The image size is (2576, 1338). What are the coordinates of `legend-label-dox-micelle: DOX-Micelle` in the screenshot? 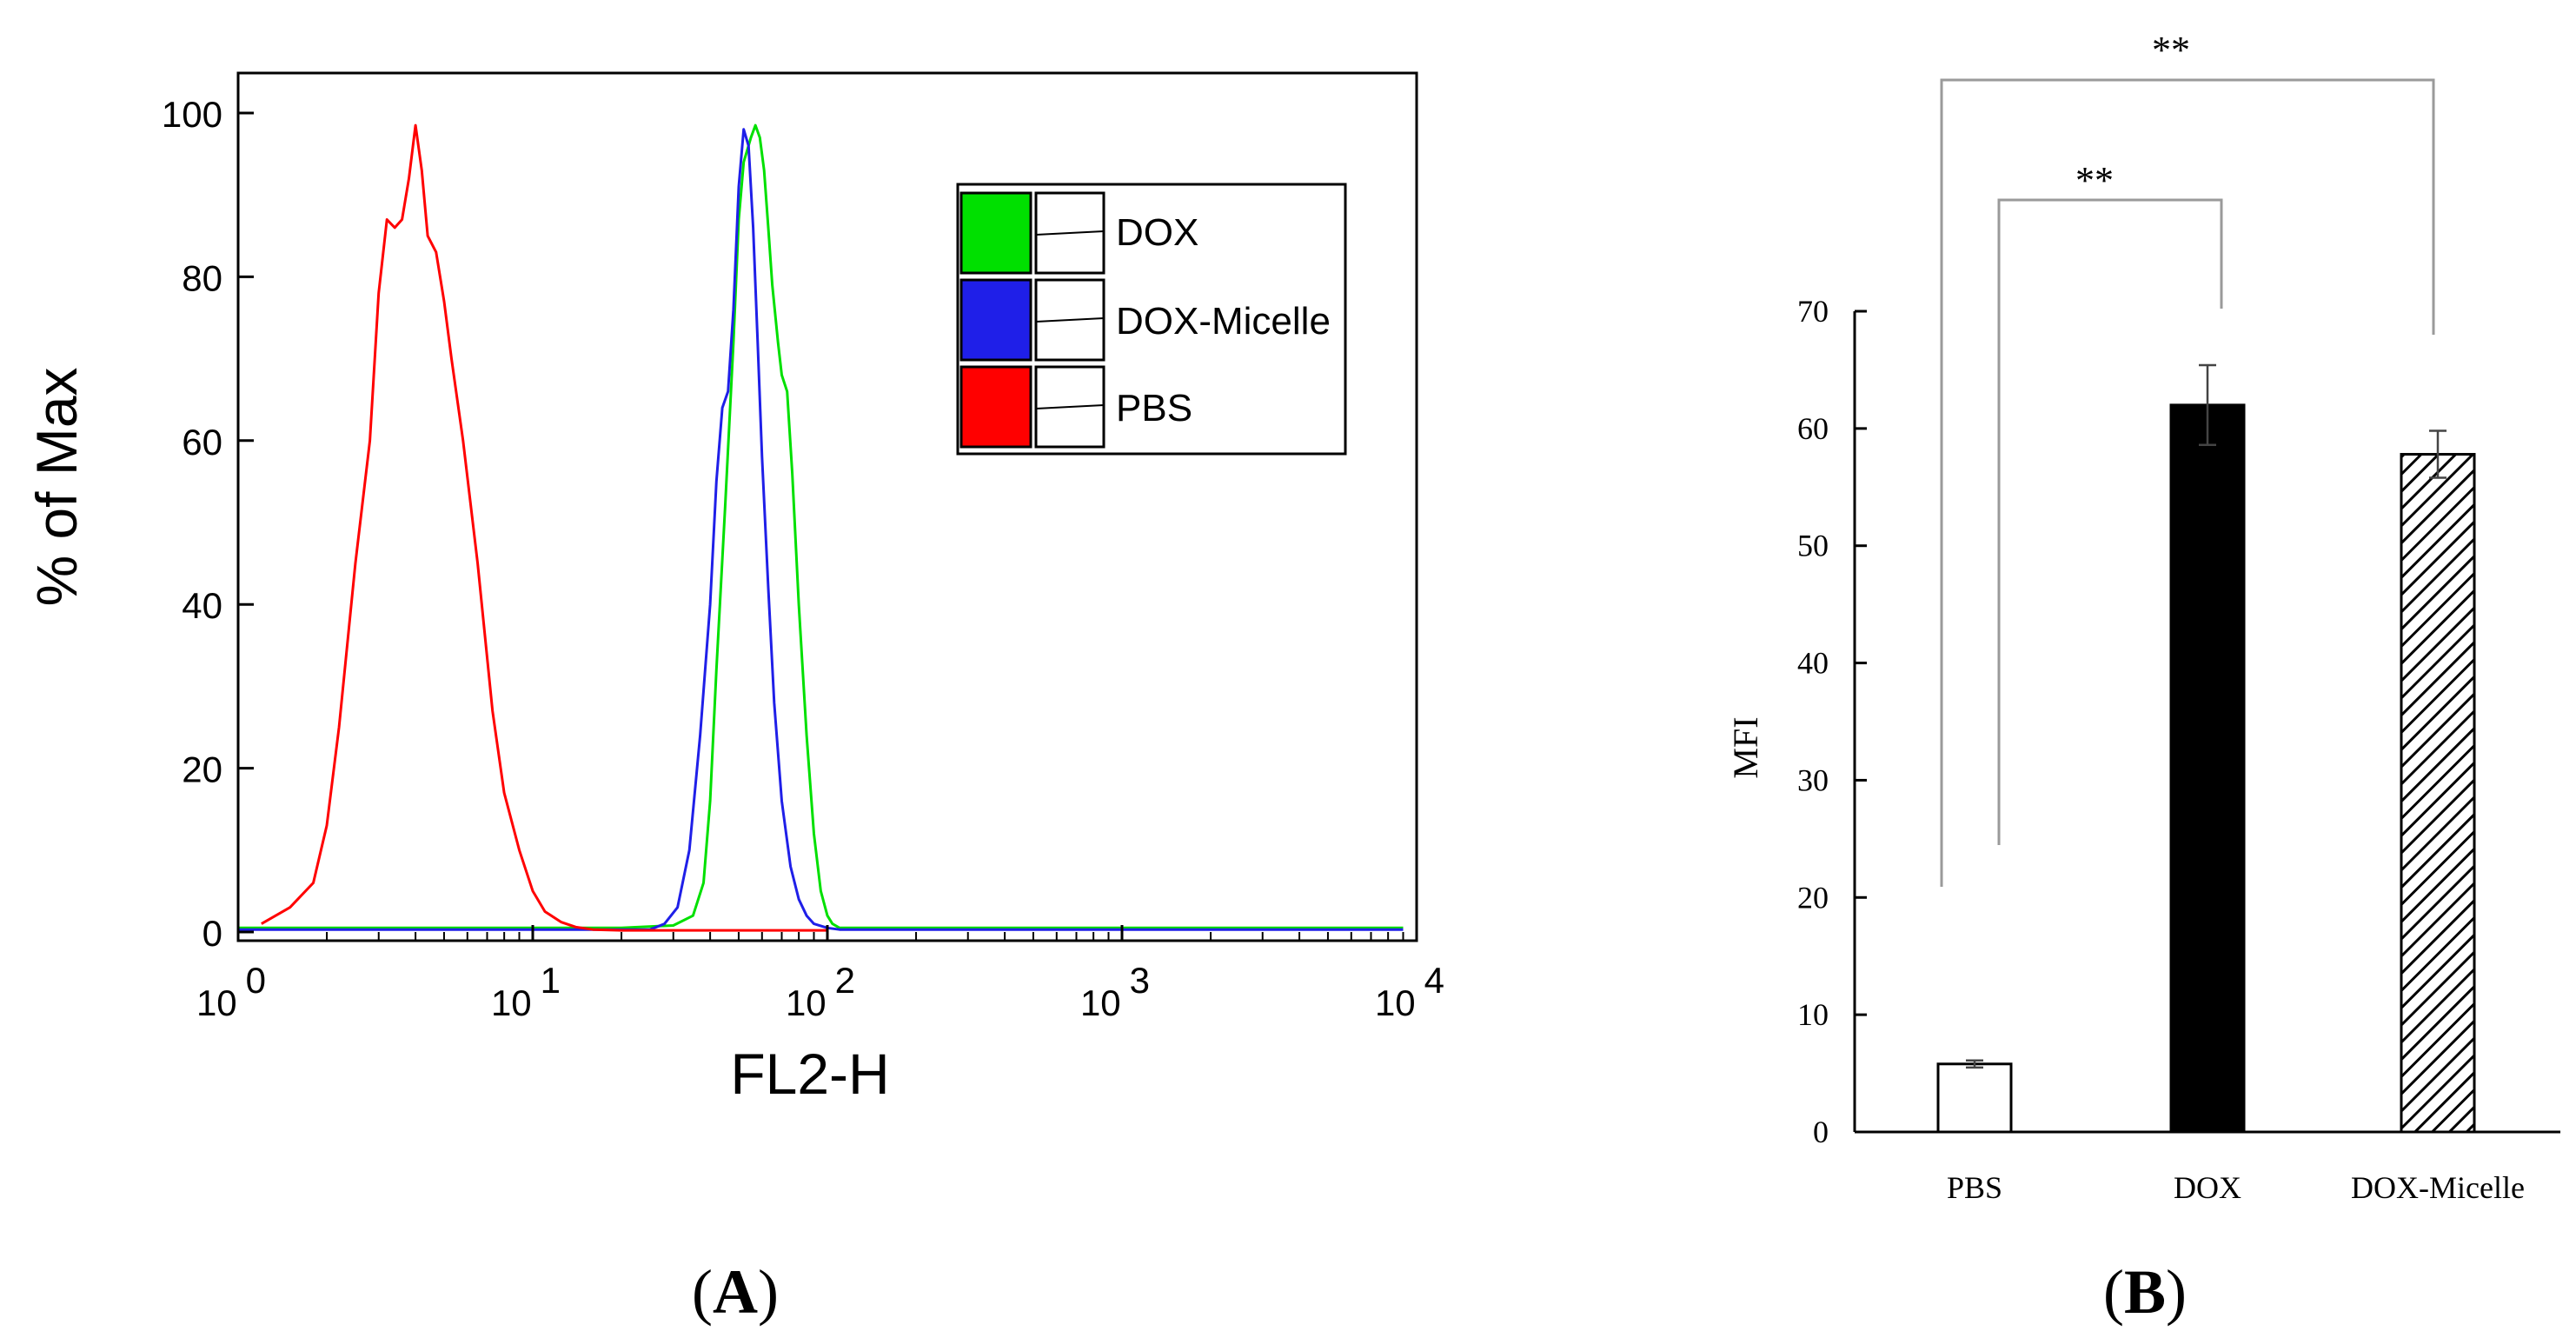 It's located at (1223, 322).